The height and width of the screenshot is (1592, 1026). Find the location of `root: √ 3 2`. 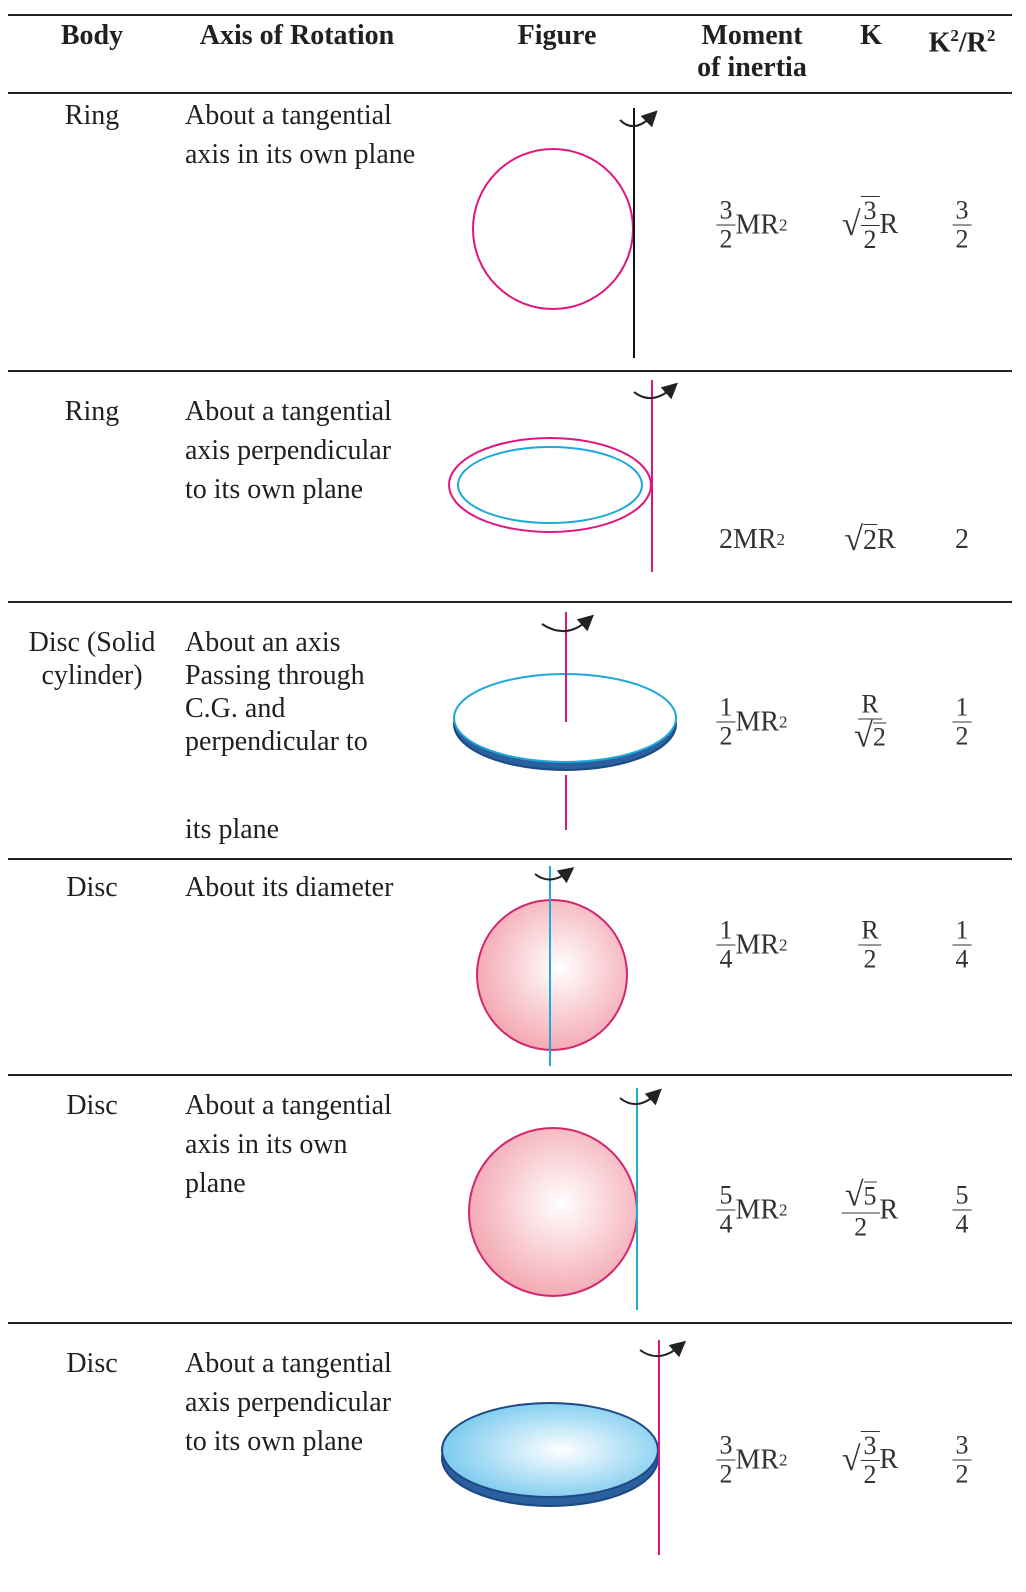

root: √ 3 2 is located at coordinates (861, 225).